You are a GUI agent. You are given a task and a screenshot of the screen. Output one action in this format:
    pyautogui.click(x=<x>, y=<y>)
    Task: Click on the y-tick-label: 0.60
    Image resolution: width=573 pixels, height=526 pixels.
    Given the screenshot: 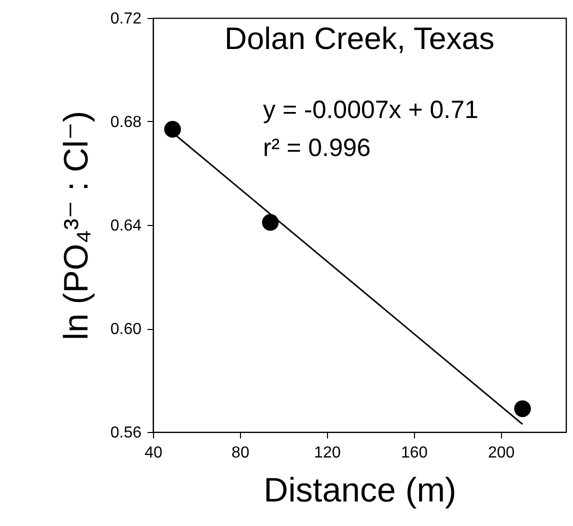 What is the action you would take?
    pyautogui.click(x=126, y=329)
    